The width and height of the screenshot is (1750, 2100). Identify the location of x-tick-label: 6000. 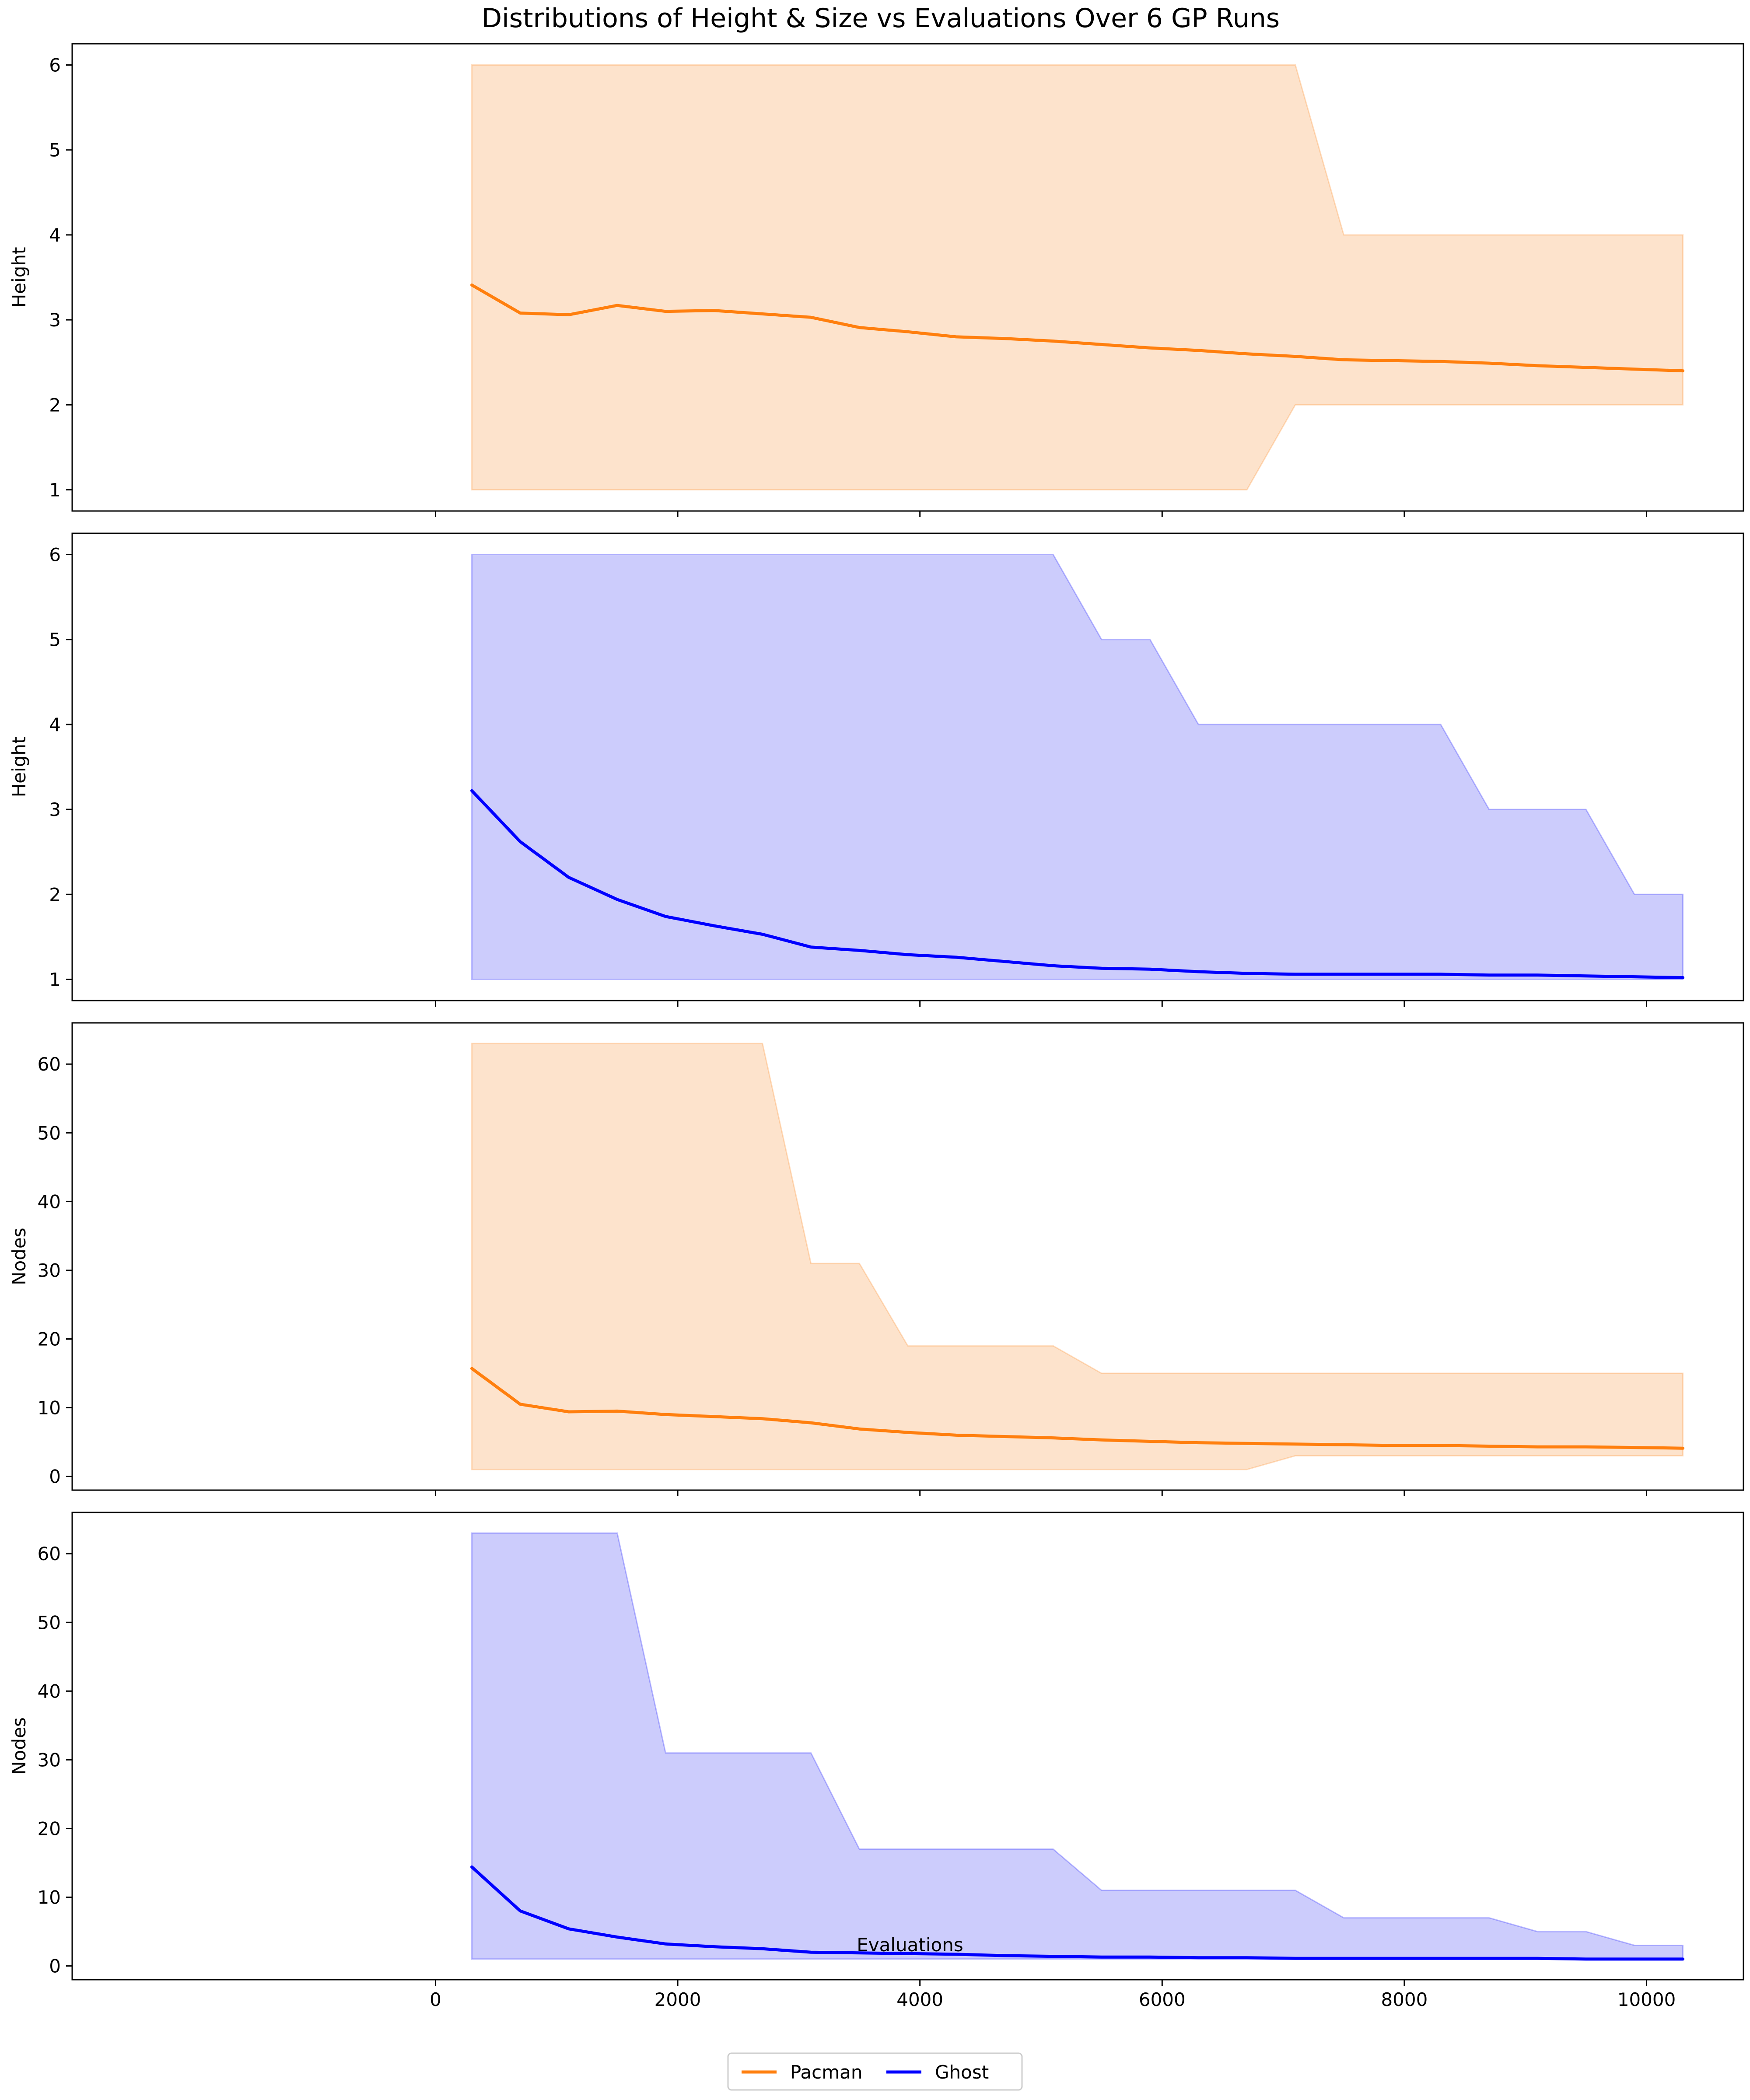
(1162, 1999).